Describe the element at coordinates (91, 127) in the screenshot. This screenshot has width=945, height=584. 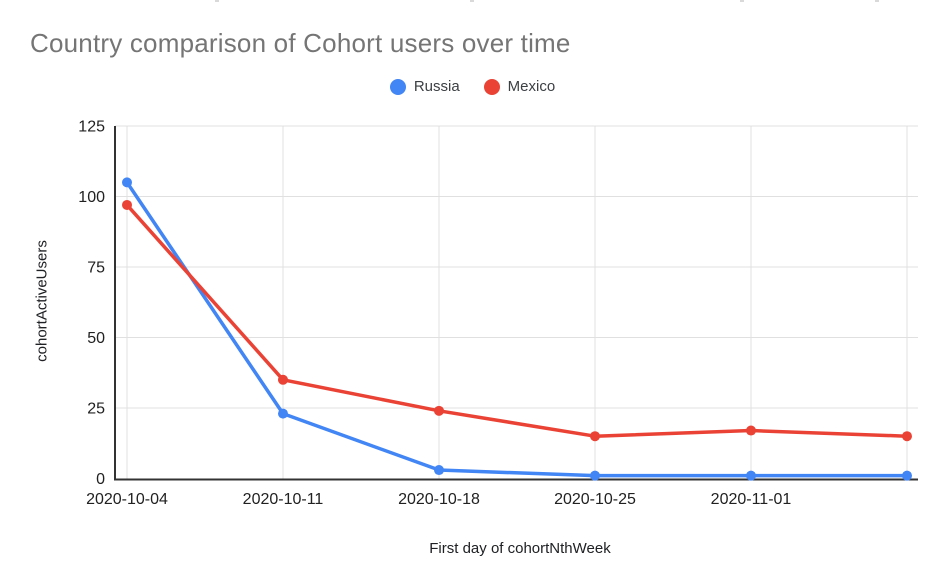
I see `y-tick-label: 125` at that location.